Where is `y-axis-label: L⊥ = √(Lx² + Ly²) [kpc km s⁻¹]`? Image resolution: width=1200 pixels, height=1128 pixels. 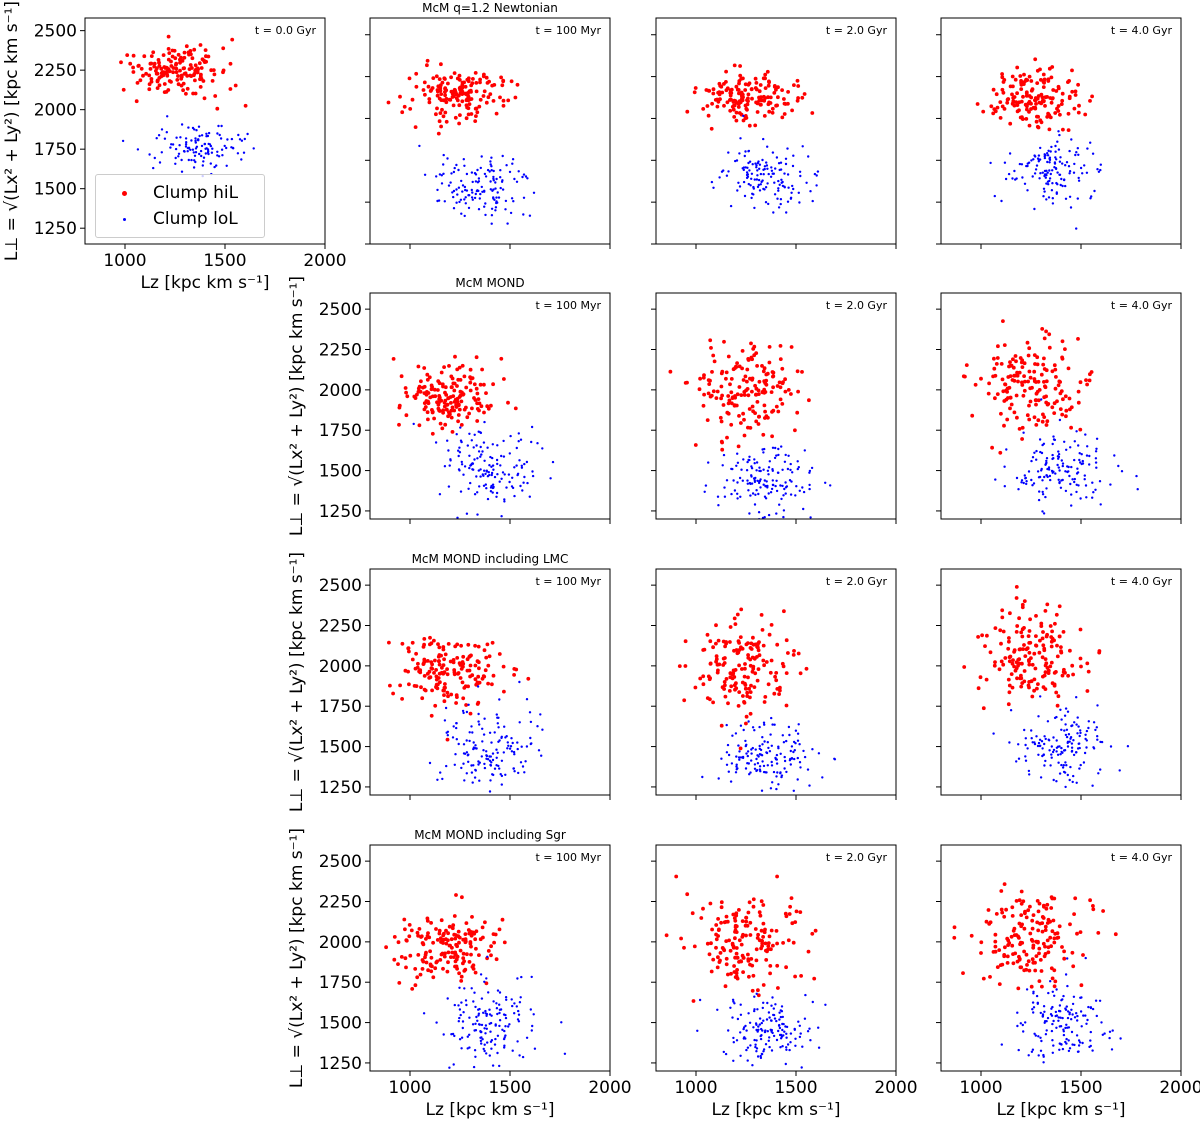
y-axis-label: L⊥ = √(Lx² + Ly²) [kpc km s⁻¹] is located at coordinates (297, 406).